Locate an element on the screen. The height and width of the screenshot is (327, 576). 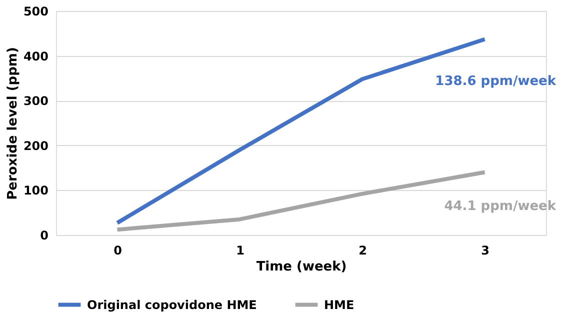
y-tick-label: 200 is located at coordinates (35, 145).